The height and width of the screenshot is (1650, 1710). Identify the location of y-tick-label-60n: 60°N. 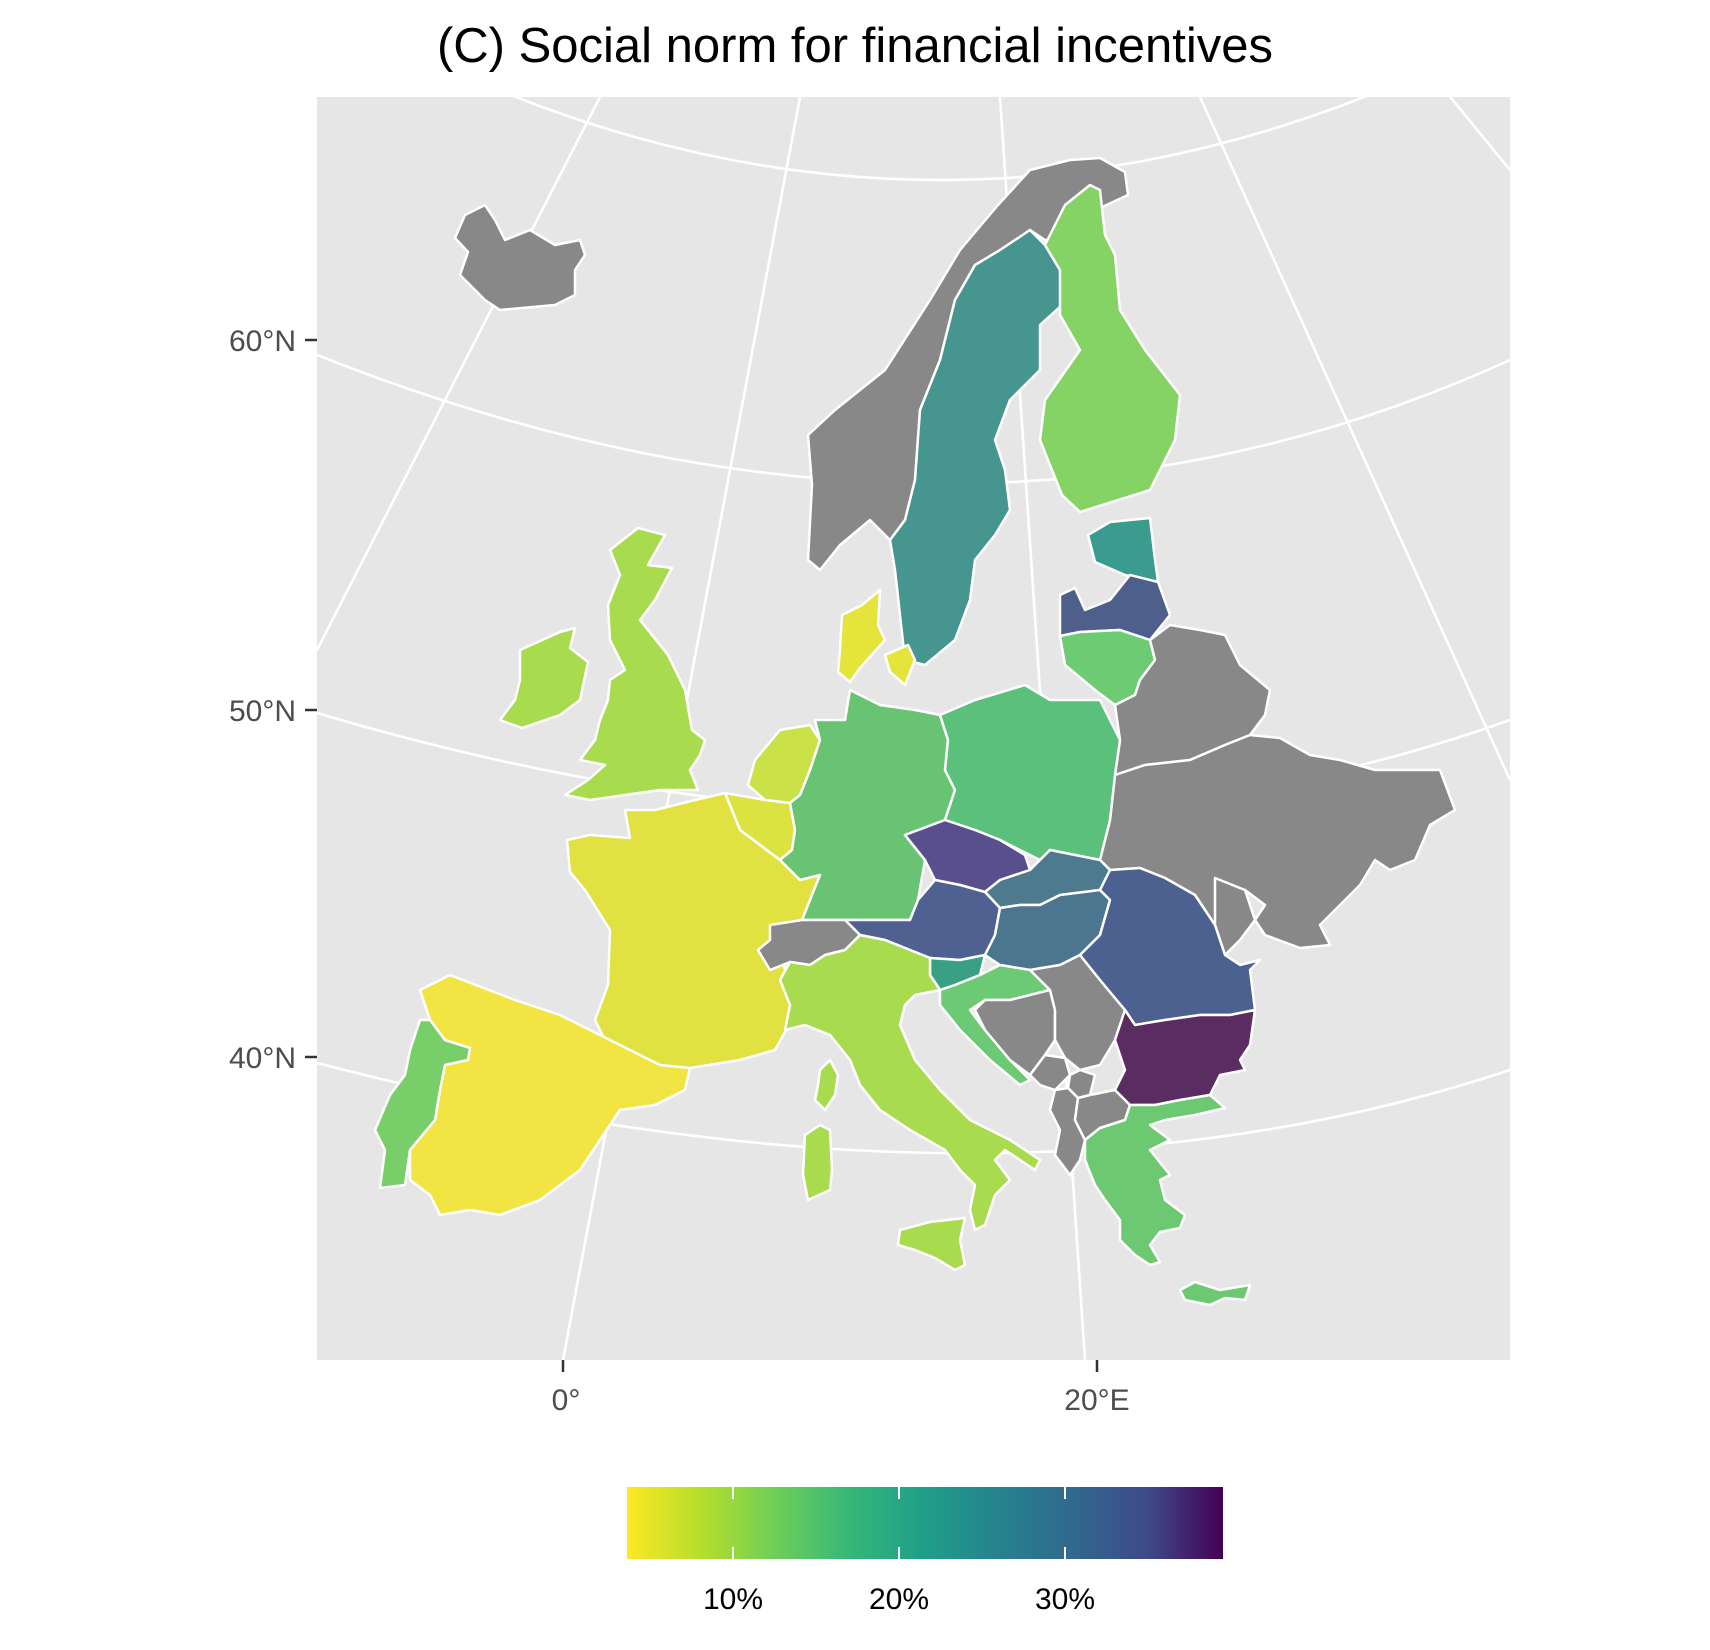
(262, 341).